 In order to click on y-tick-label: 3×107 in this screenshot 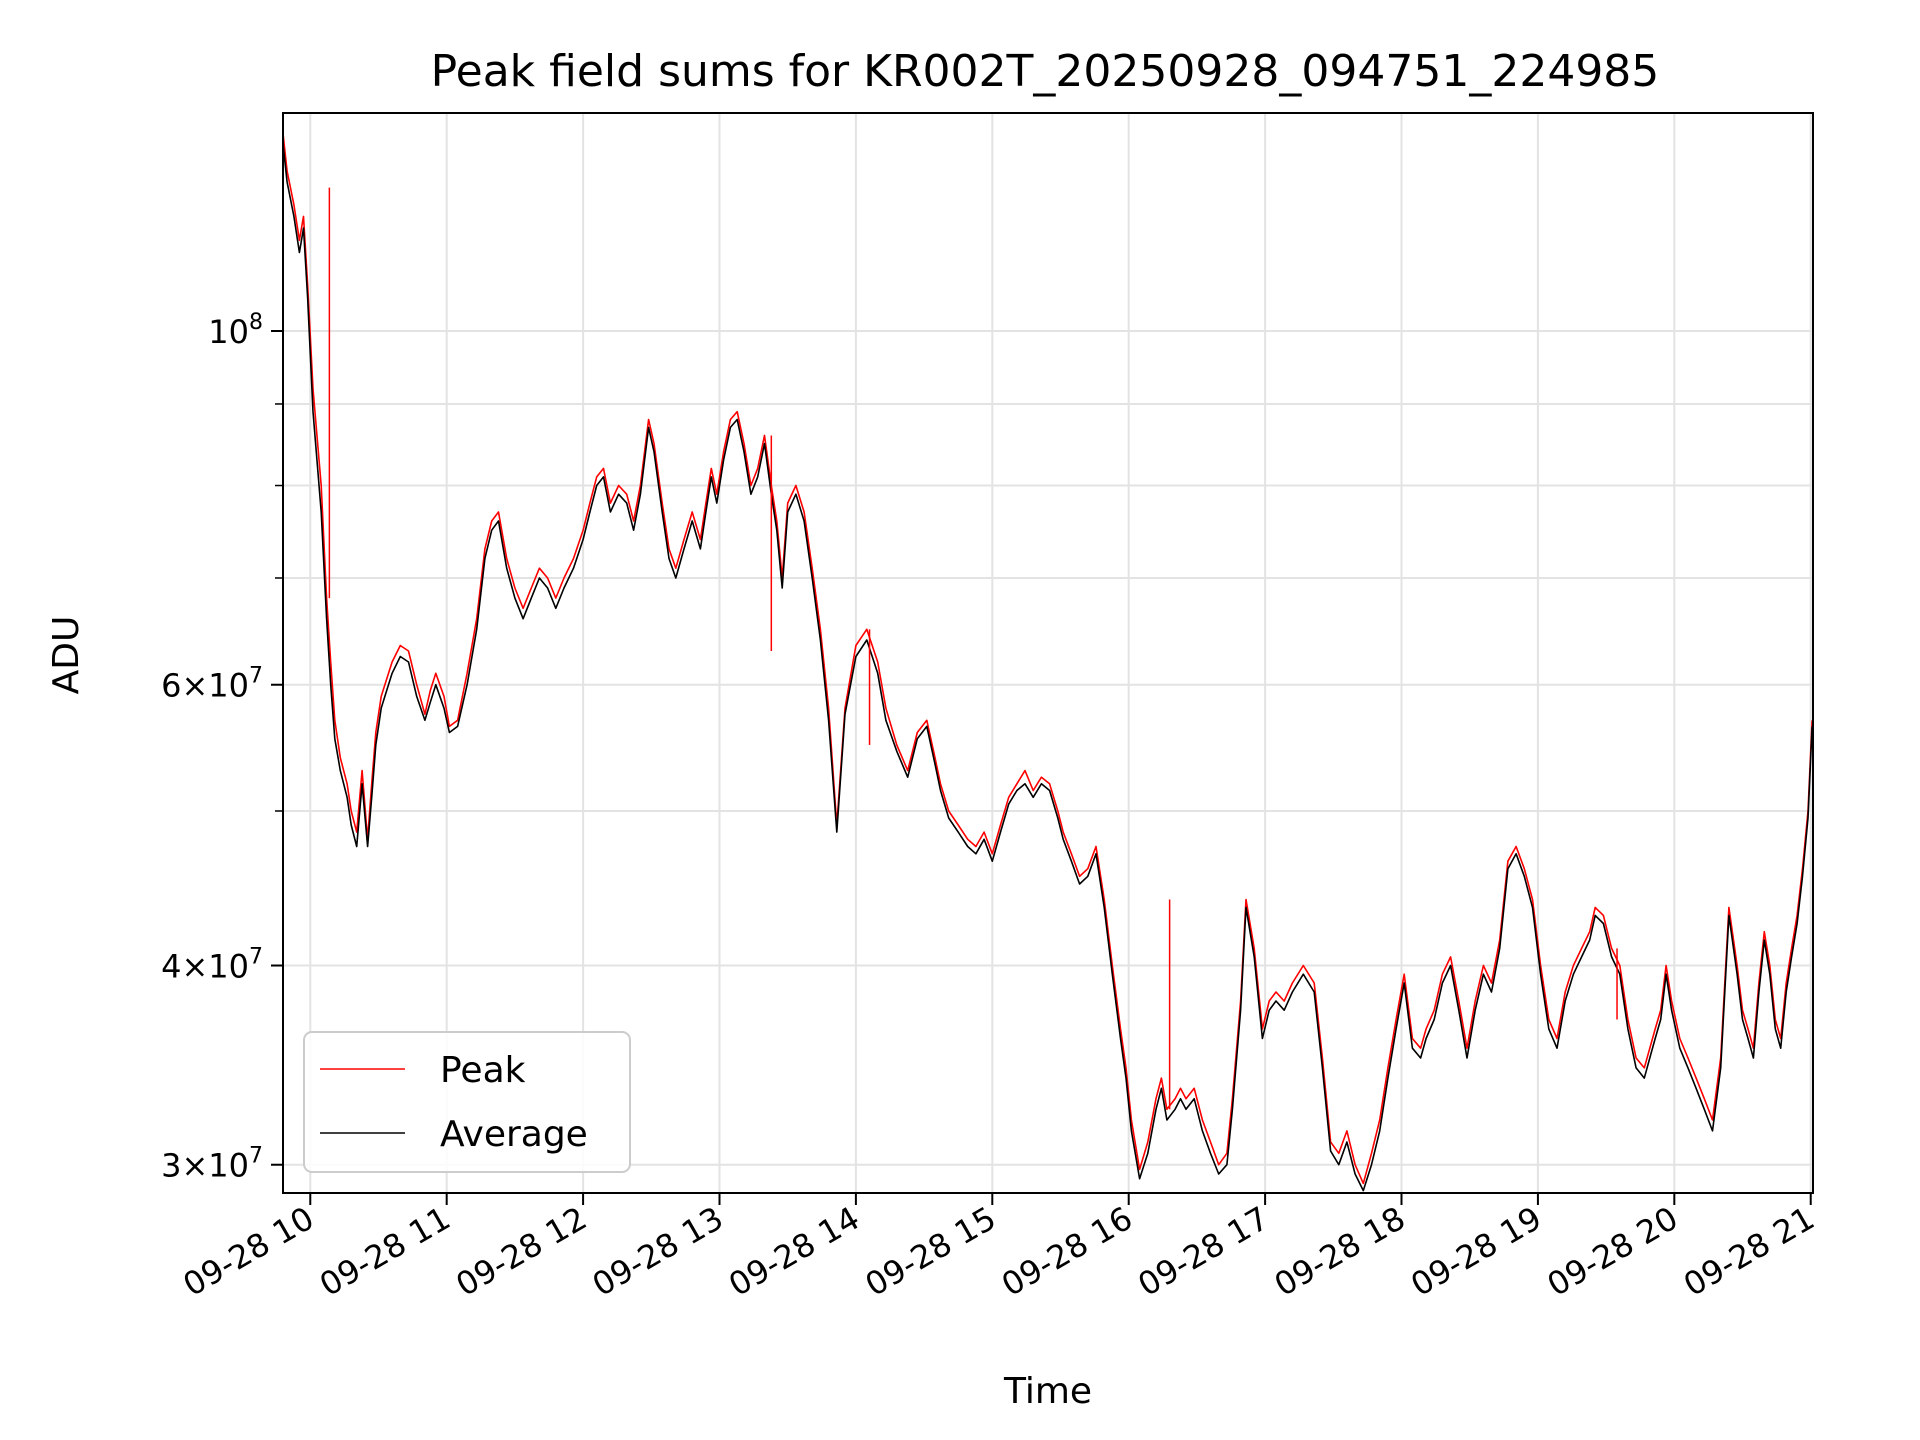, I will do `click(212, 1164)`.